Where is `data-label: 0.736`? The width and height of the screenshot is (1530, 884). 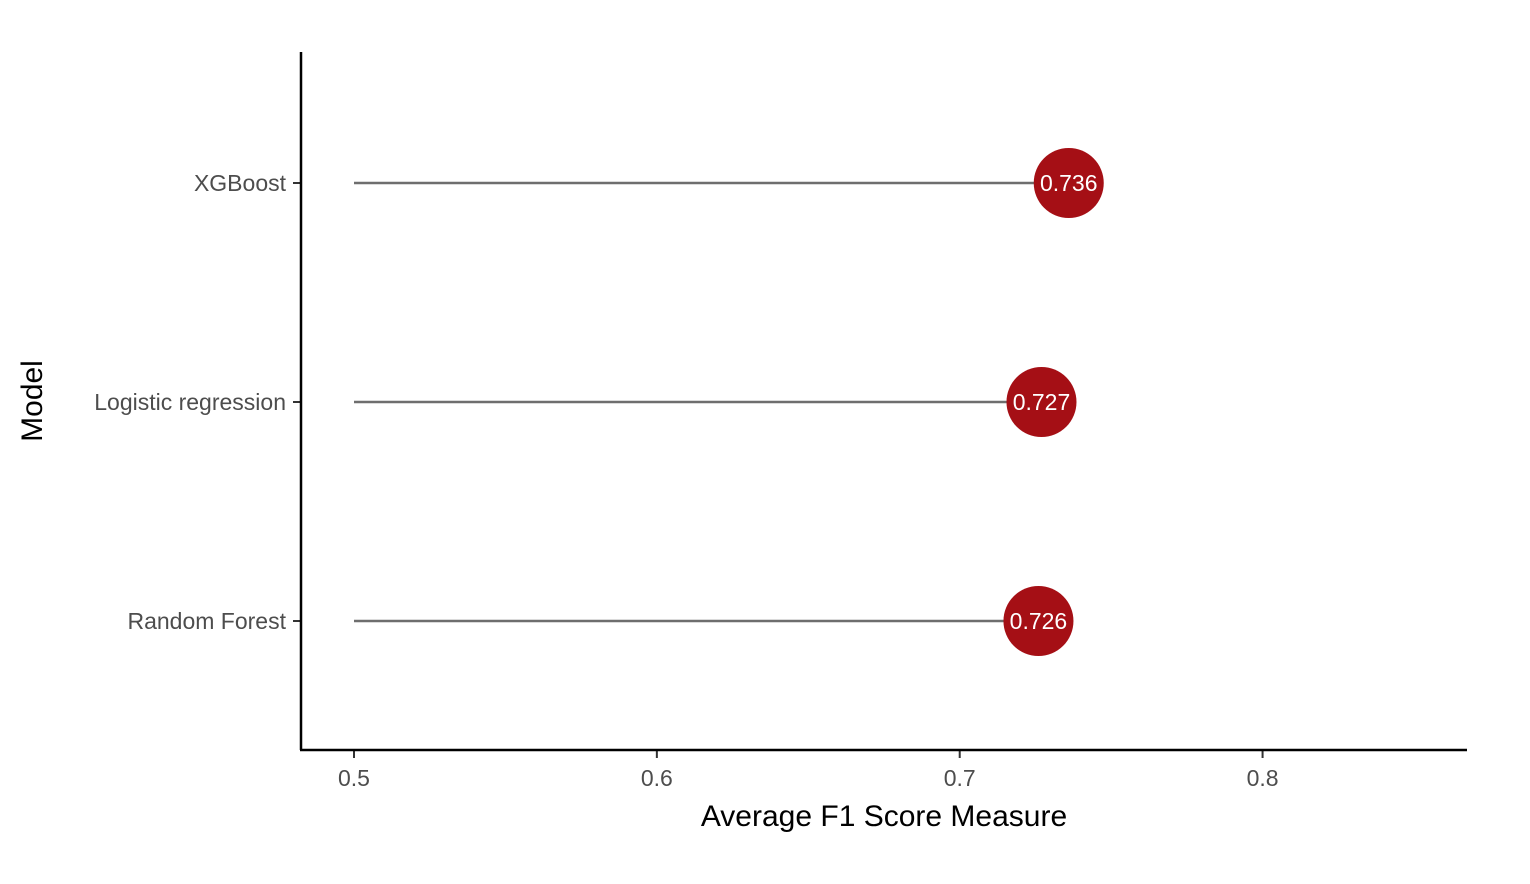 data-label: 0.736 is located at coordinates (1069, 183).